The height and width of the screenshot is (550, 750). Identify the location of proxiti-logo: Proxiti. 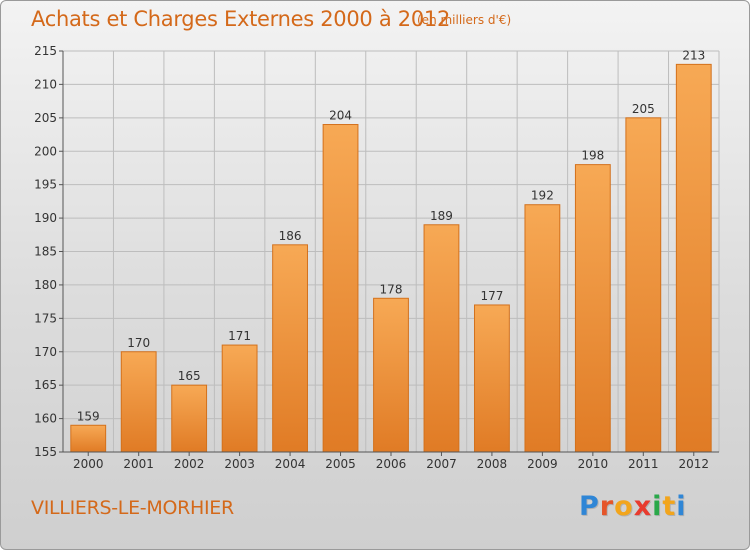
(633, 506).